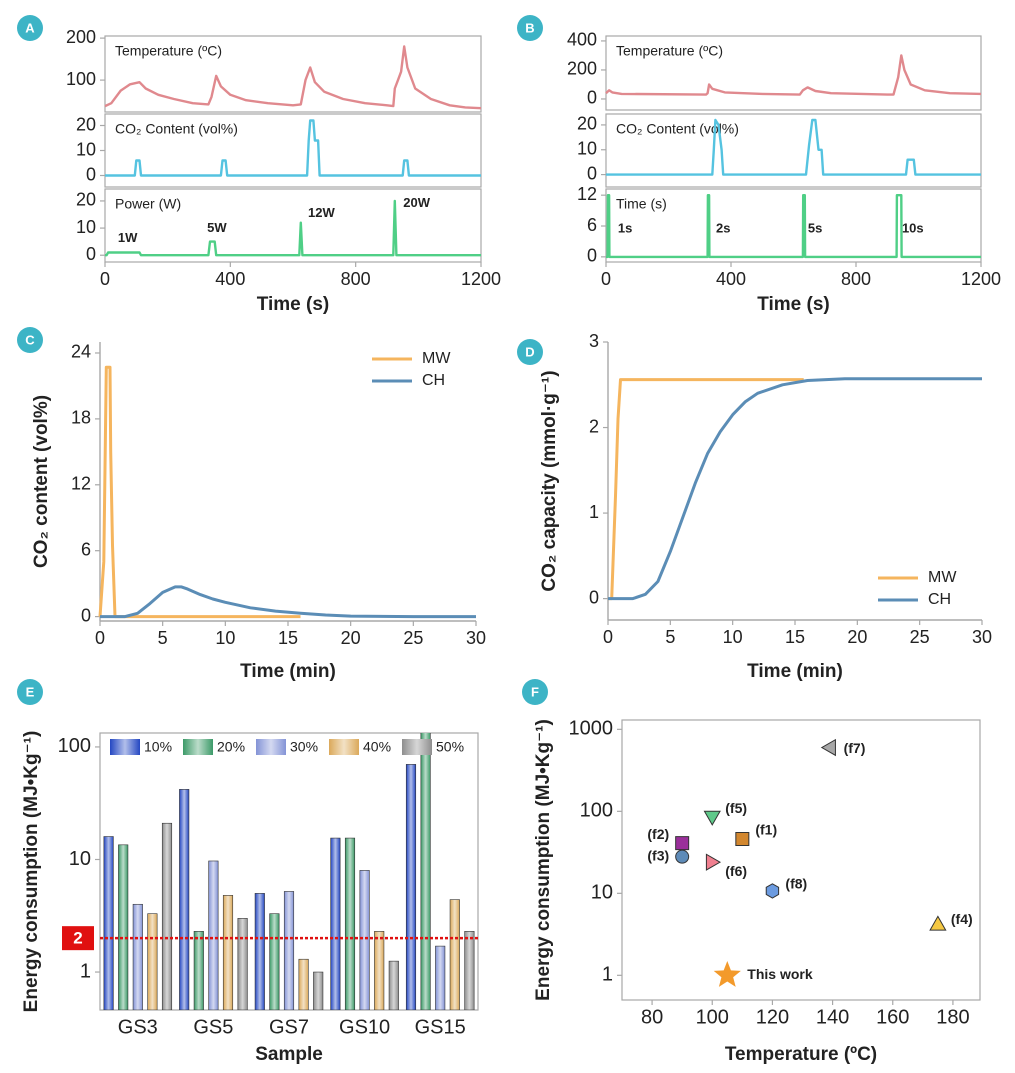 Image resolution: width=1015 pixels, height=1073 pixels. What do you see at coordinates (712, 1017) in the screenshot?
I see `x-tick-label: 100` at bounding box center [712, 1017].